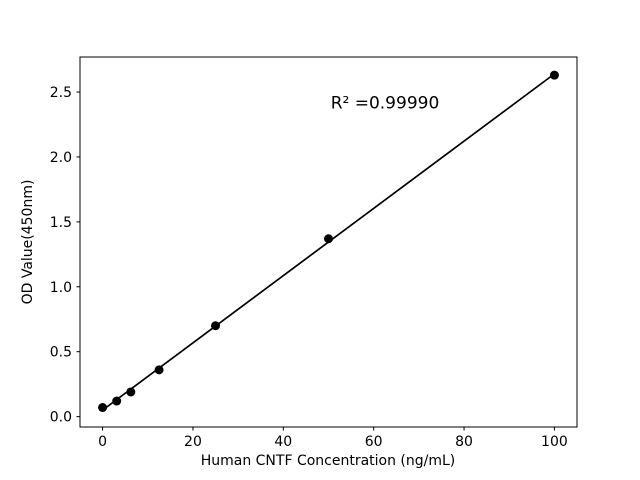 The height and width of the screenshot is (480, 640). What do you see at coordinates (283, 442) in the screenshot?
I see `x-tick-label: 40` at bounding box center [283, 442].